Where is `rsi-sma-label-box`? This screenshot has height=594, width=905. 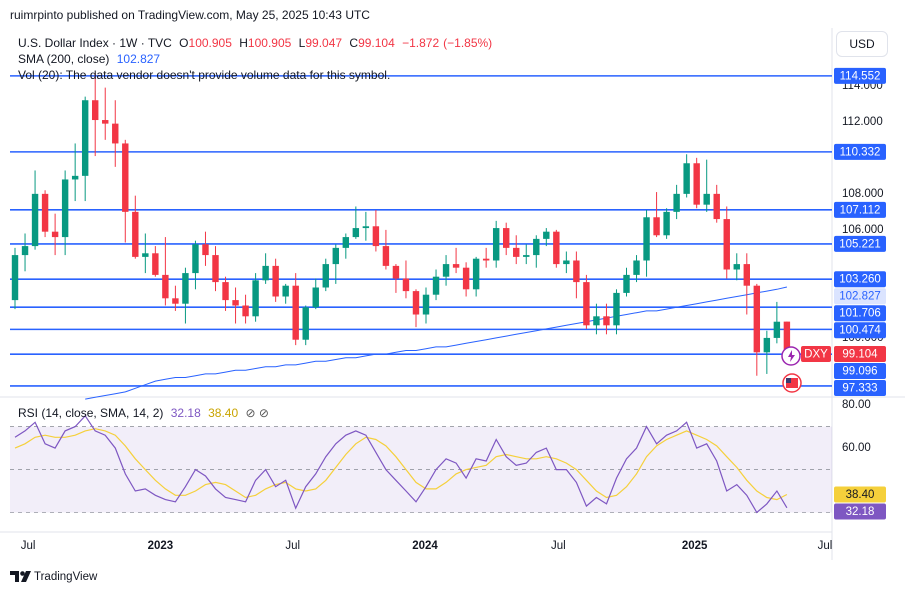
rsi-sma-label-box is located at coordinates (860, 494).